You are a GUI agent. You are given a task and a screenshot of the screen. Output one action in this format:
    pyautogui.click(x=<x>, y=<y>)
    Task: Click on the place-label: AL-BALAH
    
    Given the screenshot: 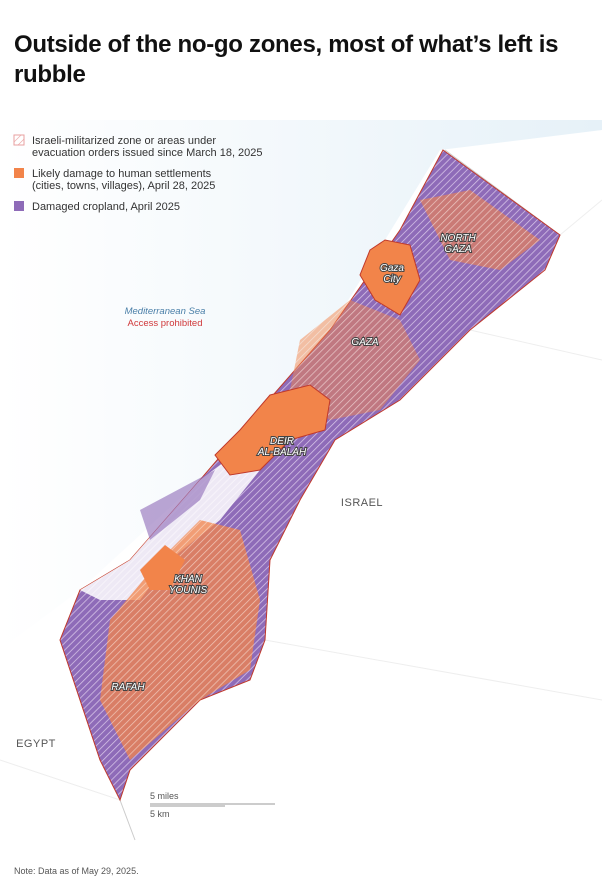 What is the action you would take?
    pyautogui.click(x=282, y=452)
    